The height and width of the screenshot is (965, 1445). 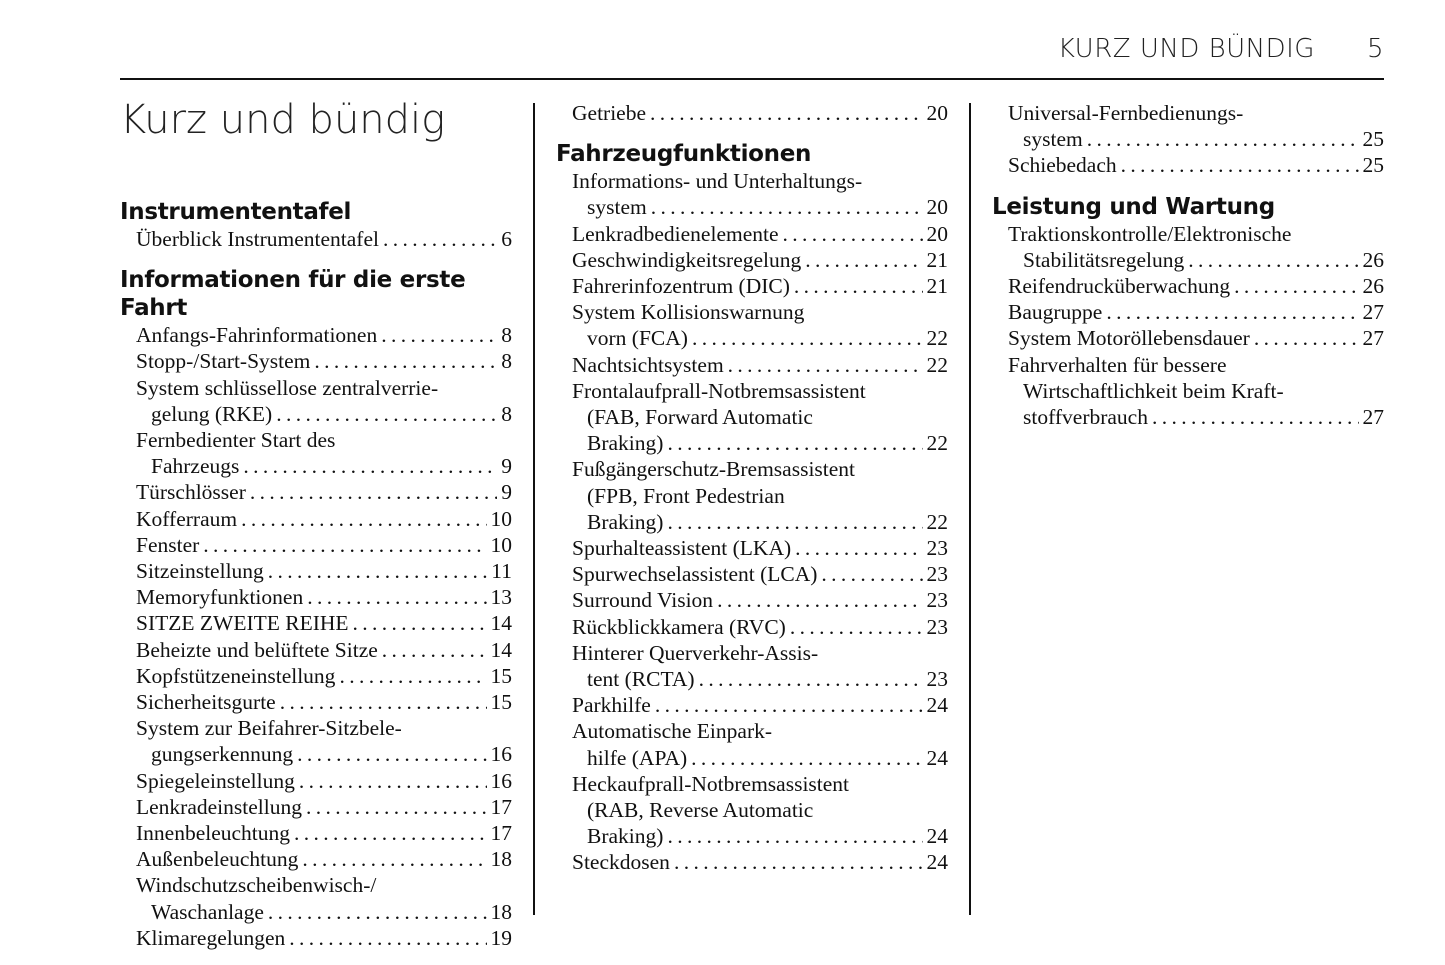 What do you see at coordinates (752, 113) in the screenshot?
I see `toc-entry: Getriebe 20` at bounding box center [752, 113].